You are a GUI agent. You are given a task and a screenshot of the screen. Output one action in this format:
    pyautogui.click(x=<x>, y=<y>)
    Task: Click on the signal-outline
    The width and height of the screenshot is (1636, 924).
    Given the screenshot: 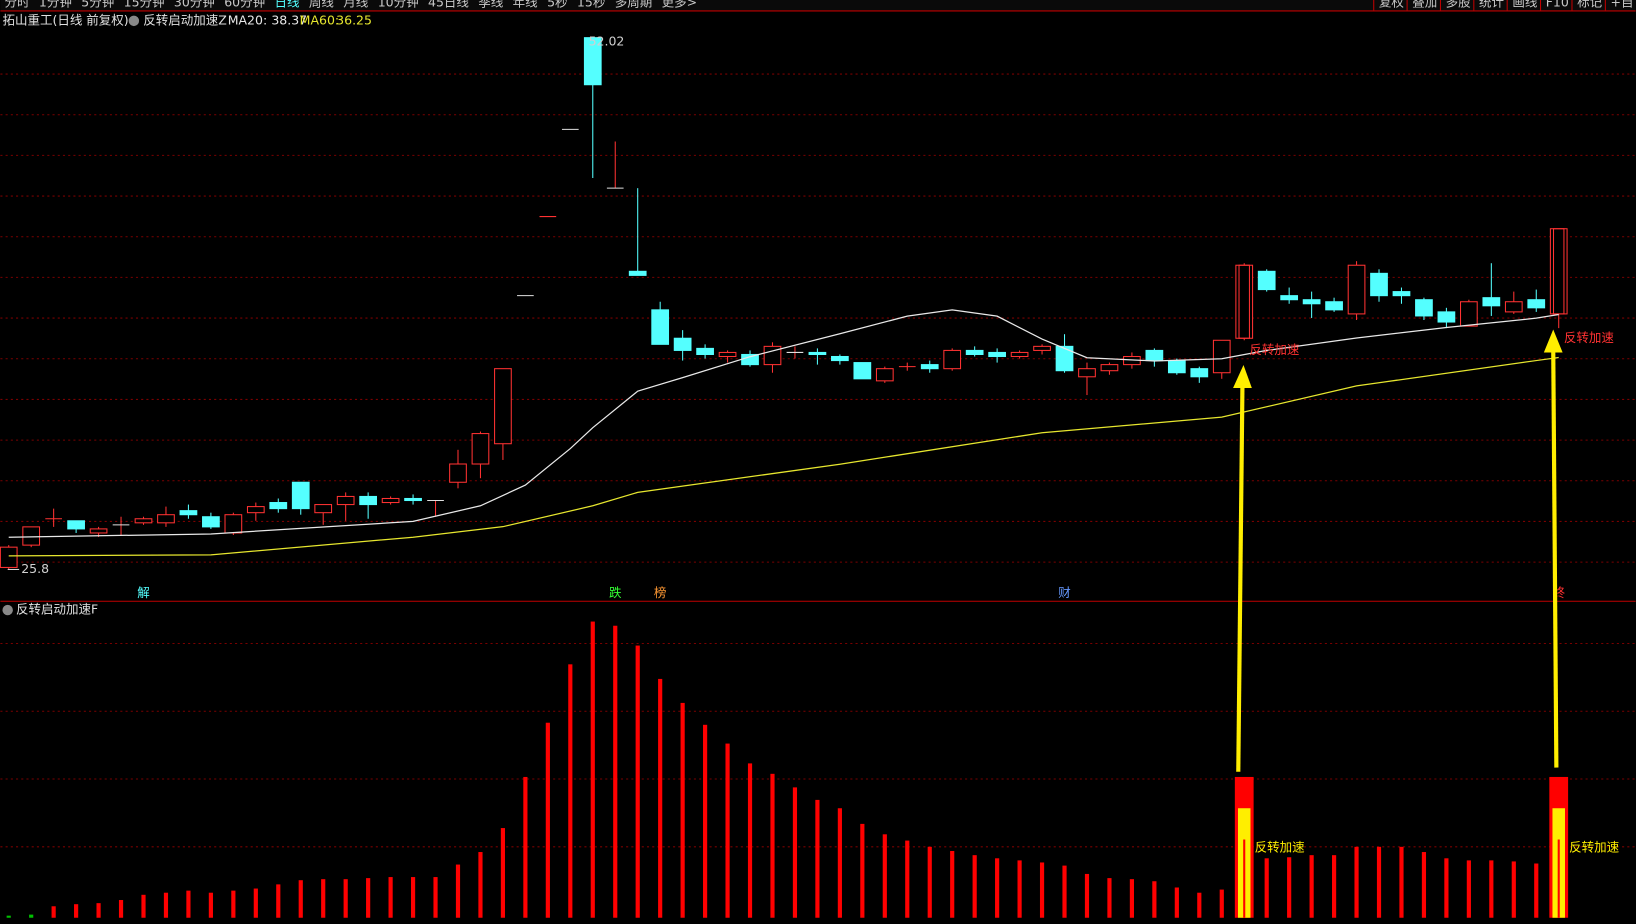 What is the action you would take?
    pyautogui.click(x=1558, y=271)
    